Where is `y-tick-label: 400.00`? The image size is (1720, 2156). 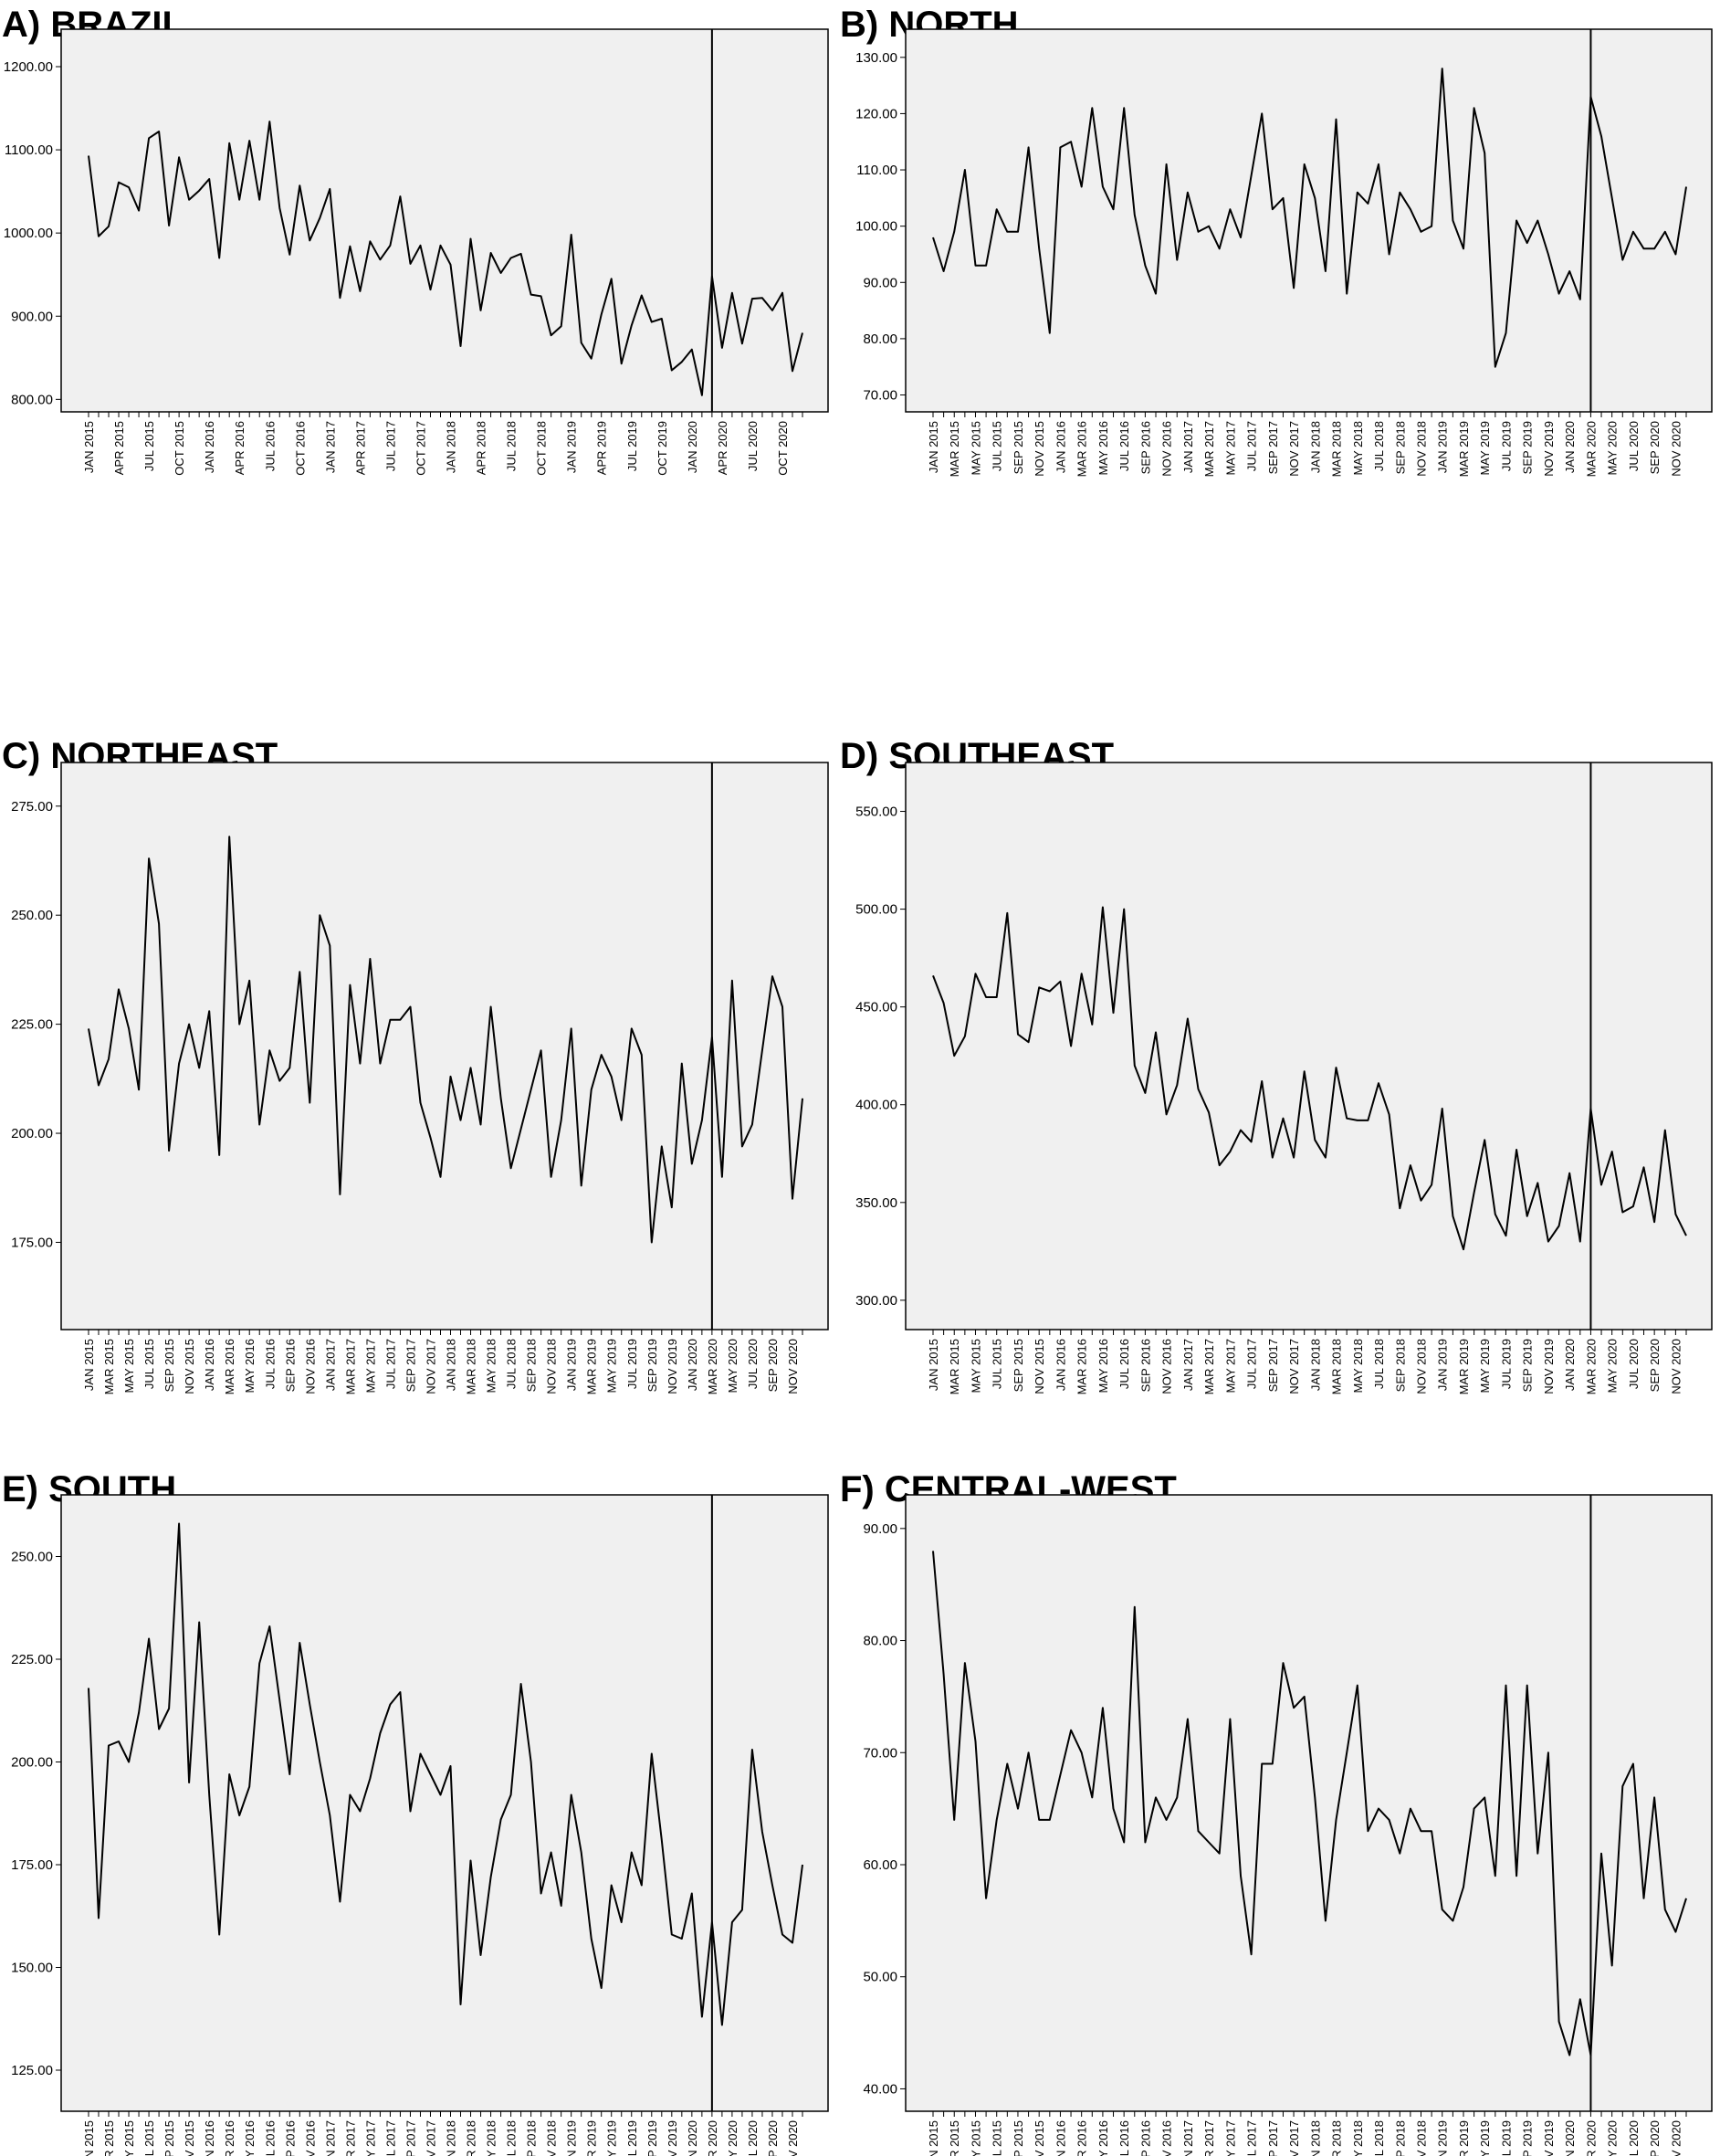 y-tick-label: 400.00 is located at coordinates (876, 1106).